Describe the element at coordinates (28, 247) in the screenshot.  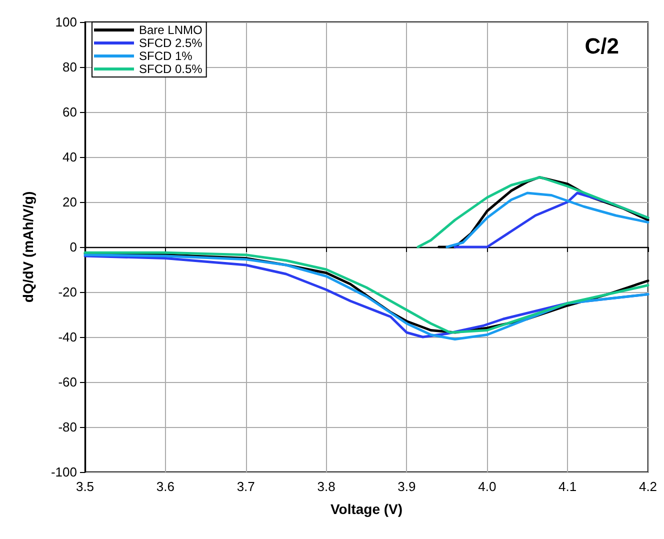
I see `y-axis-title: dQ/dV (mAh/V/g)` at that location.